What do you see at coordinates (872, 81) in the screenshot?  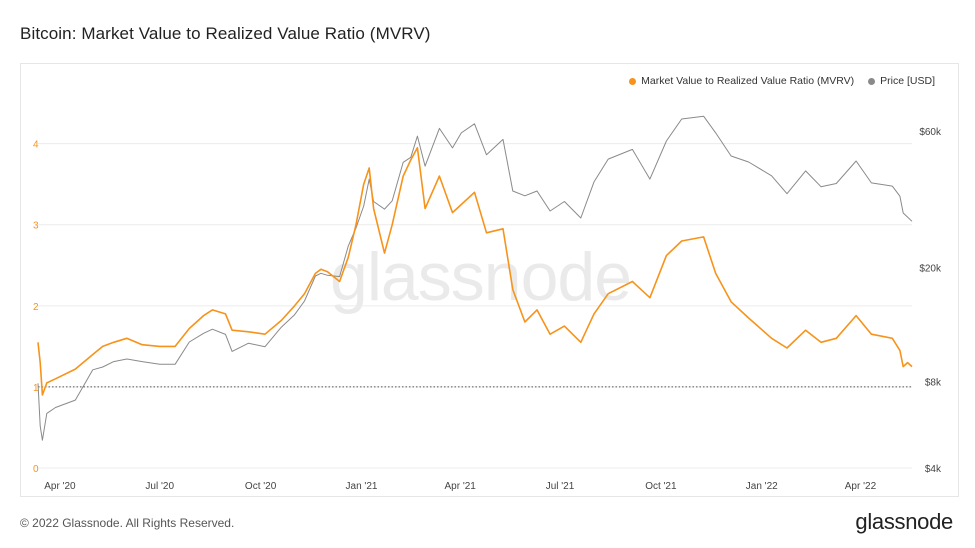 I see `legend-price-dot` at bounding box center [872, 81].